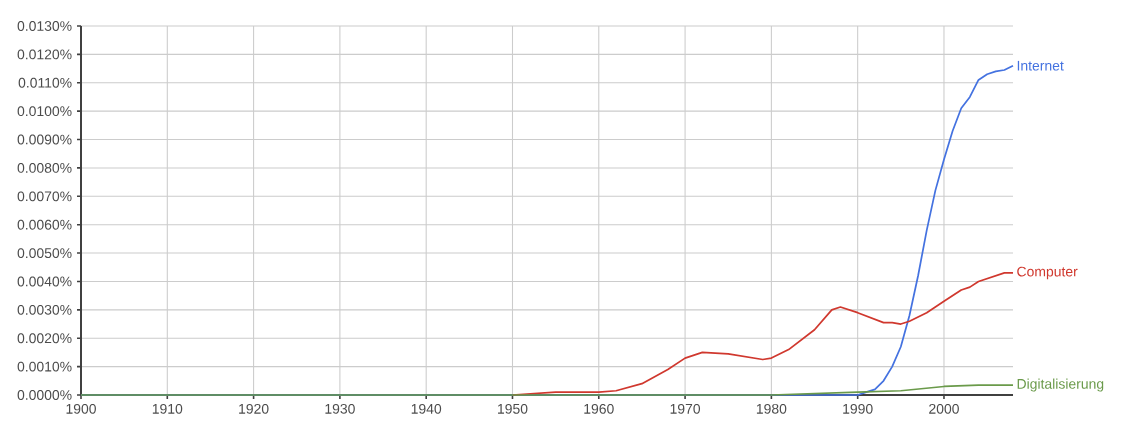  Describe the element at coordinates (944, 408) in the screenshot. I see `x-tick-label: 2000` at that location.